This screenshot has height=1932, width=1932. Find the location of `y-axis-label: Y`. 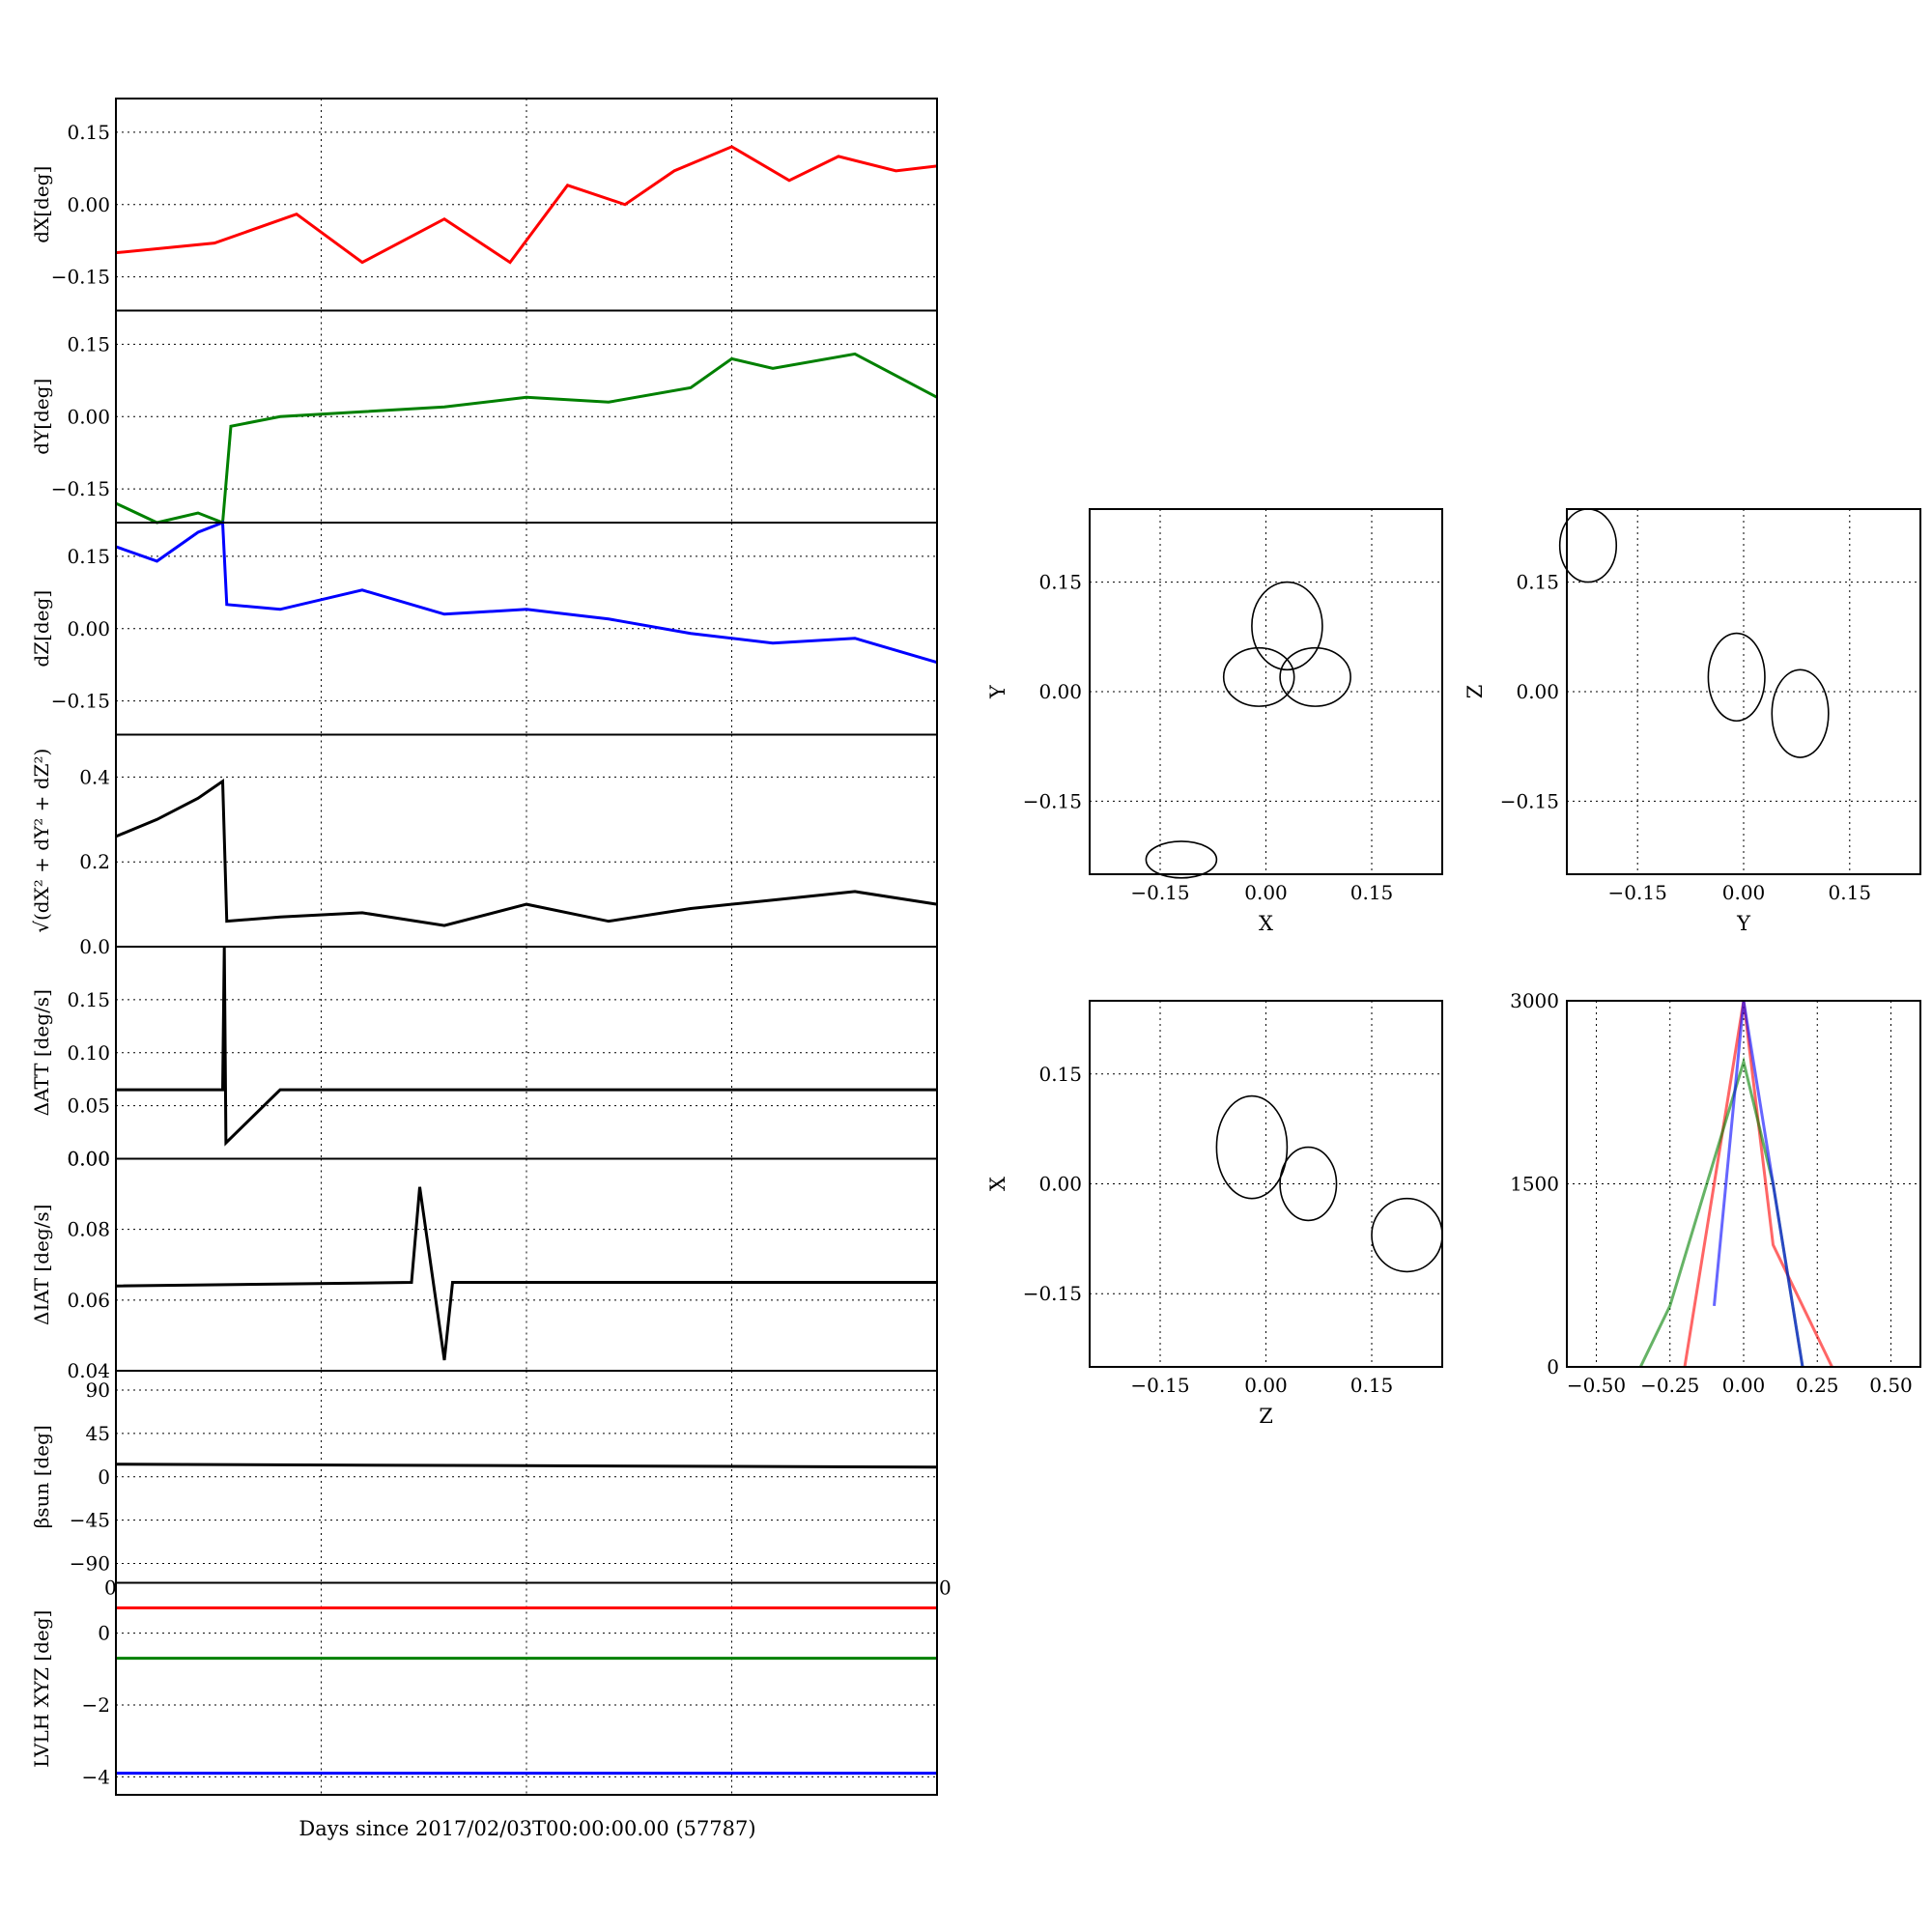

y-axis-label: Y is located at coordinates (997, 691).